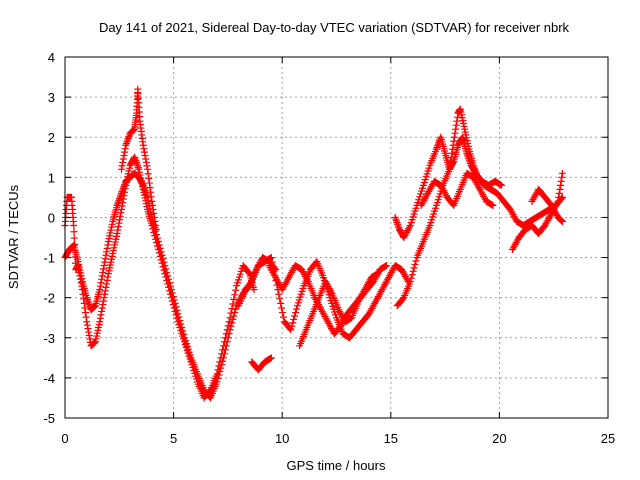 The image size is (640, 480). I want to click on series-track-c, so click(138, 159).